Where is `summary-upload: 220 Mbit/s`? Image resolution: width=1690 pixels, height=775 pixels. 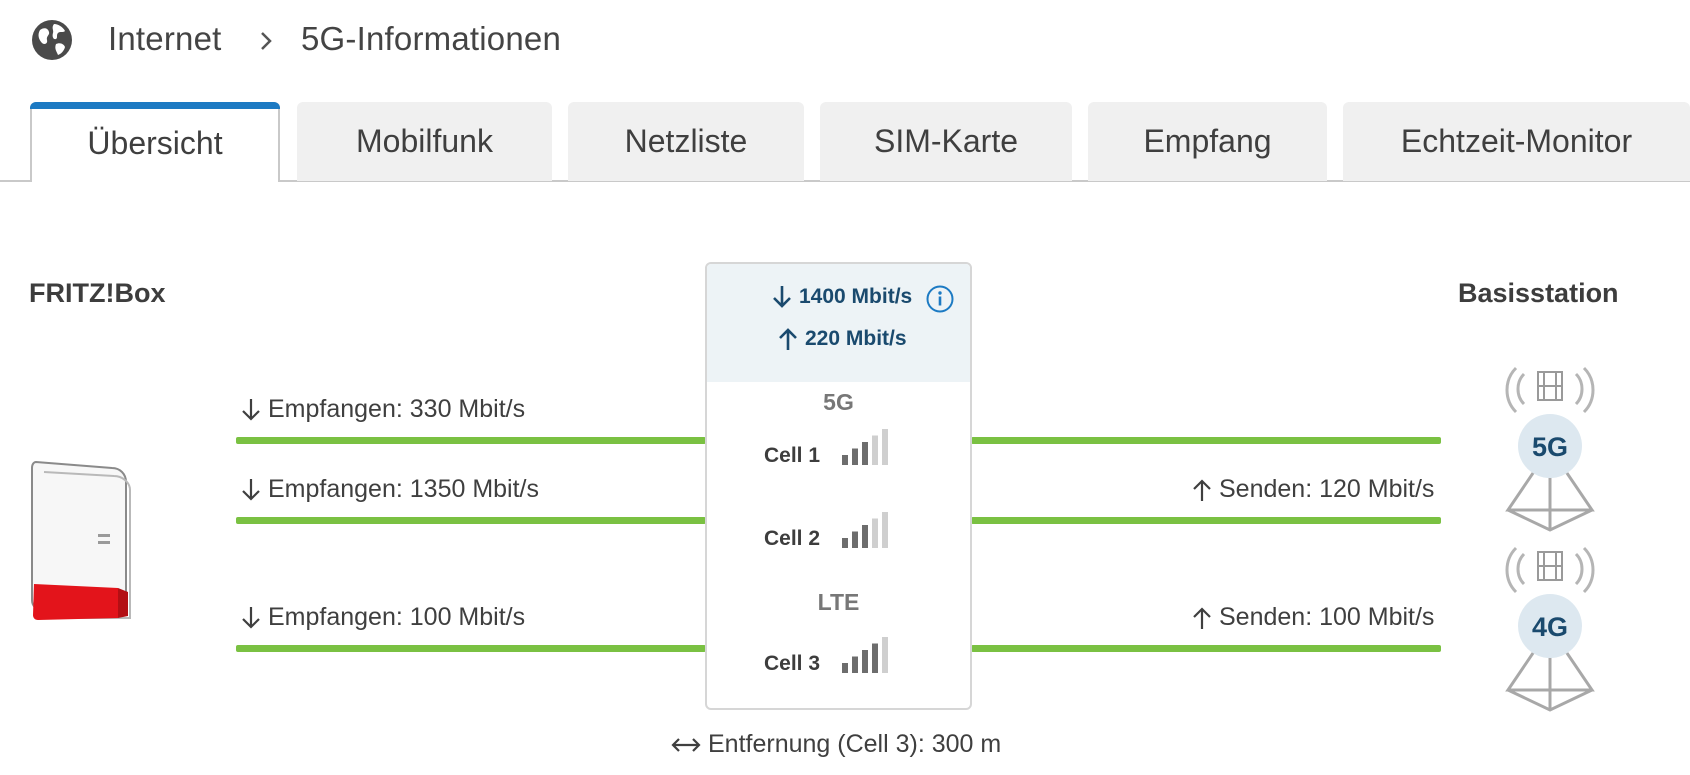
summary-upload: 220 Mbit/s is located at coordinates (842, 339).